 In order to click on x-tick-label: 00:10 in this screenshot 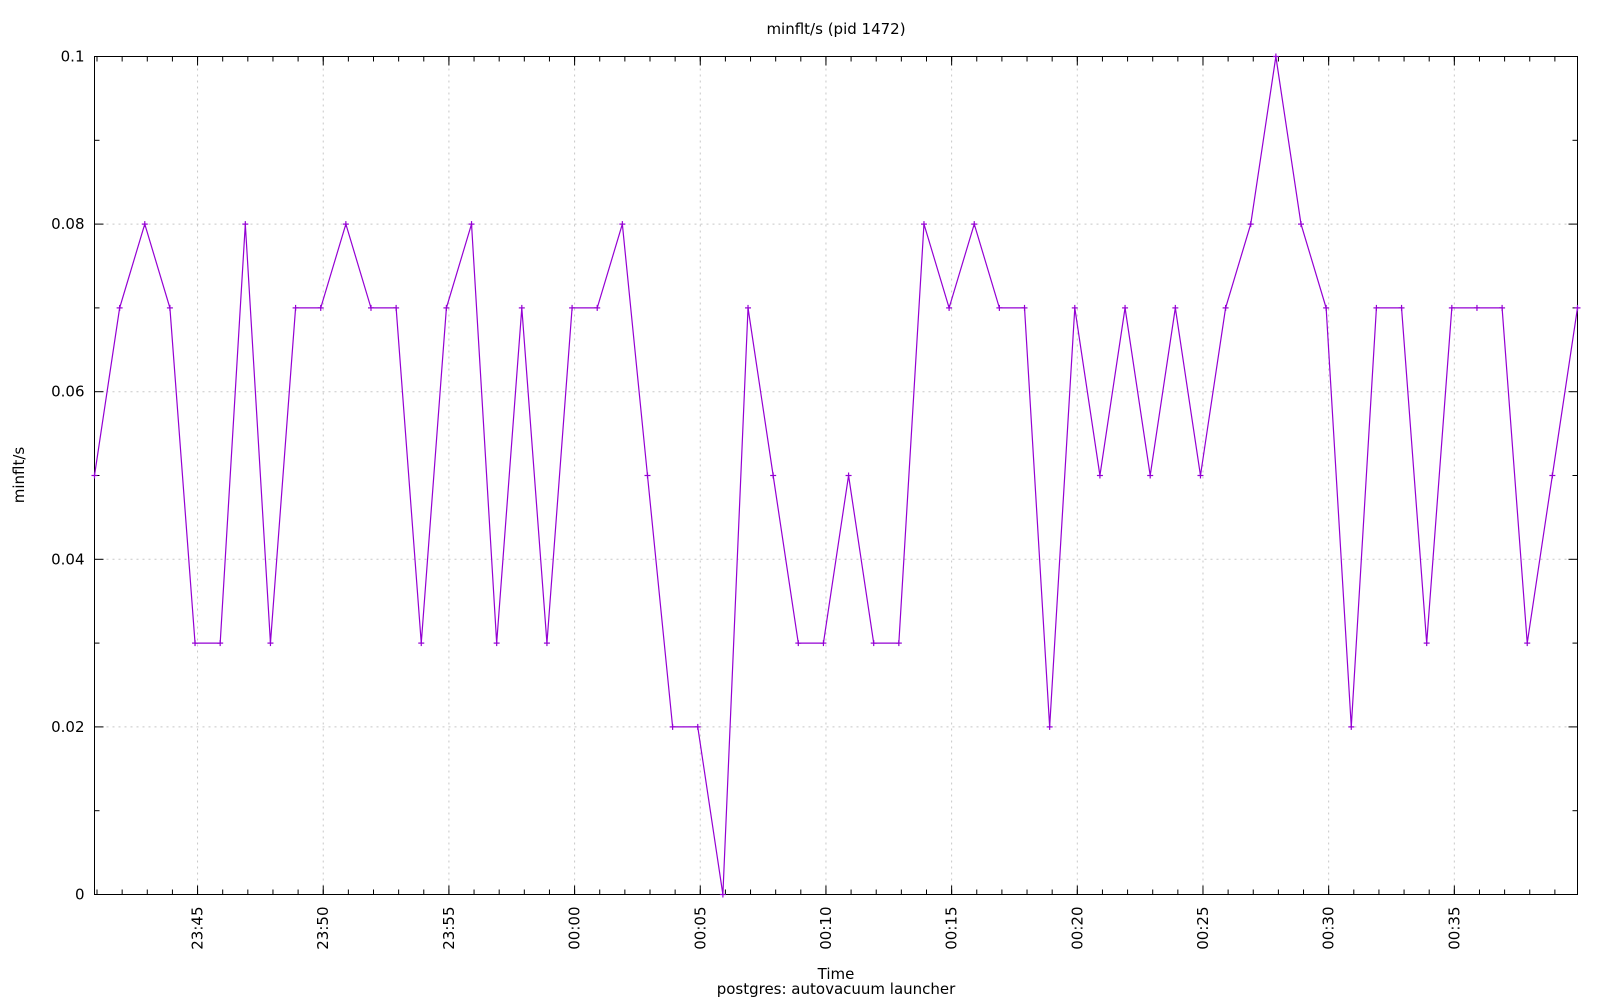, I will do `click(826, 928)`.